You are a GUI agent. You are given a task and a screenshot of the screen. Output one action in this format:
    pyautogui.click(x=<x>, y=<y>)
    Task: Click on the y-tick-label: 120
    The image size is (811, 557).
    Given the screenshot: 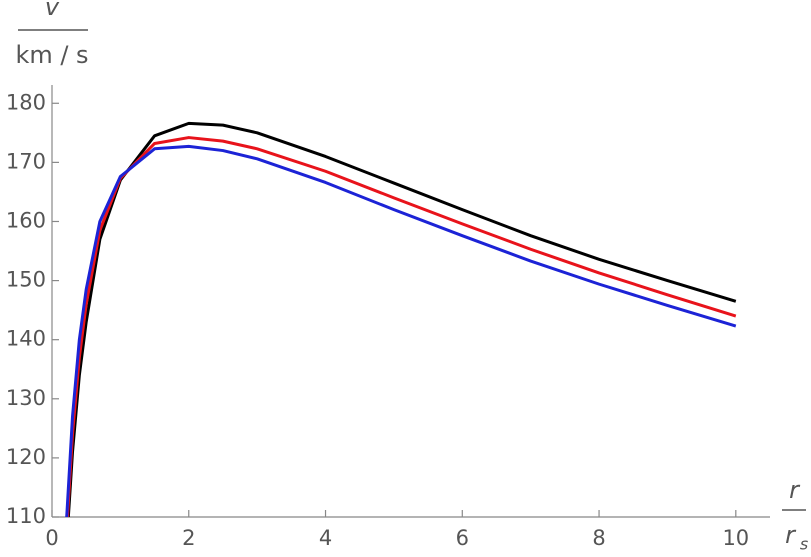 What is the action you would take?
    pyautogui.click(x=26, y=457)
    